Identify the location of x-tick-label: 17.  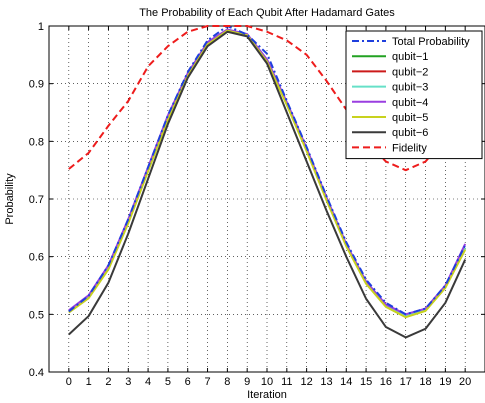
(406, 382).